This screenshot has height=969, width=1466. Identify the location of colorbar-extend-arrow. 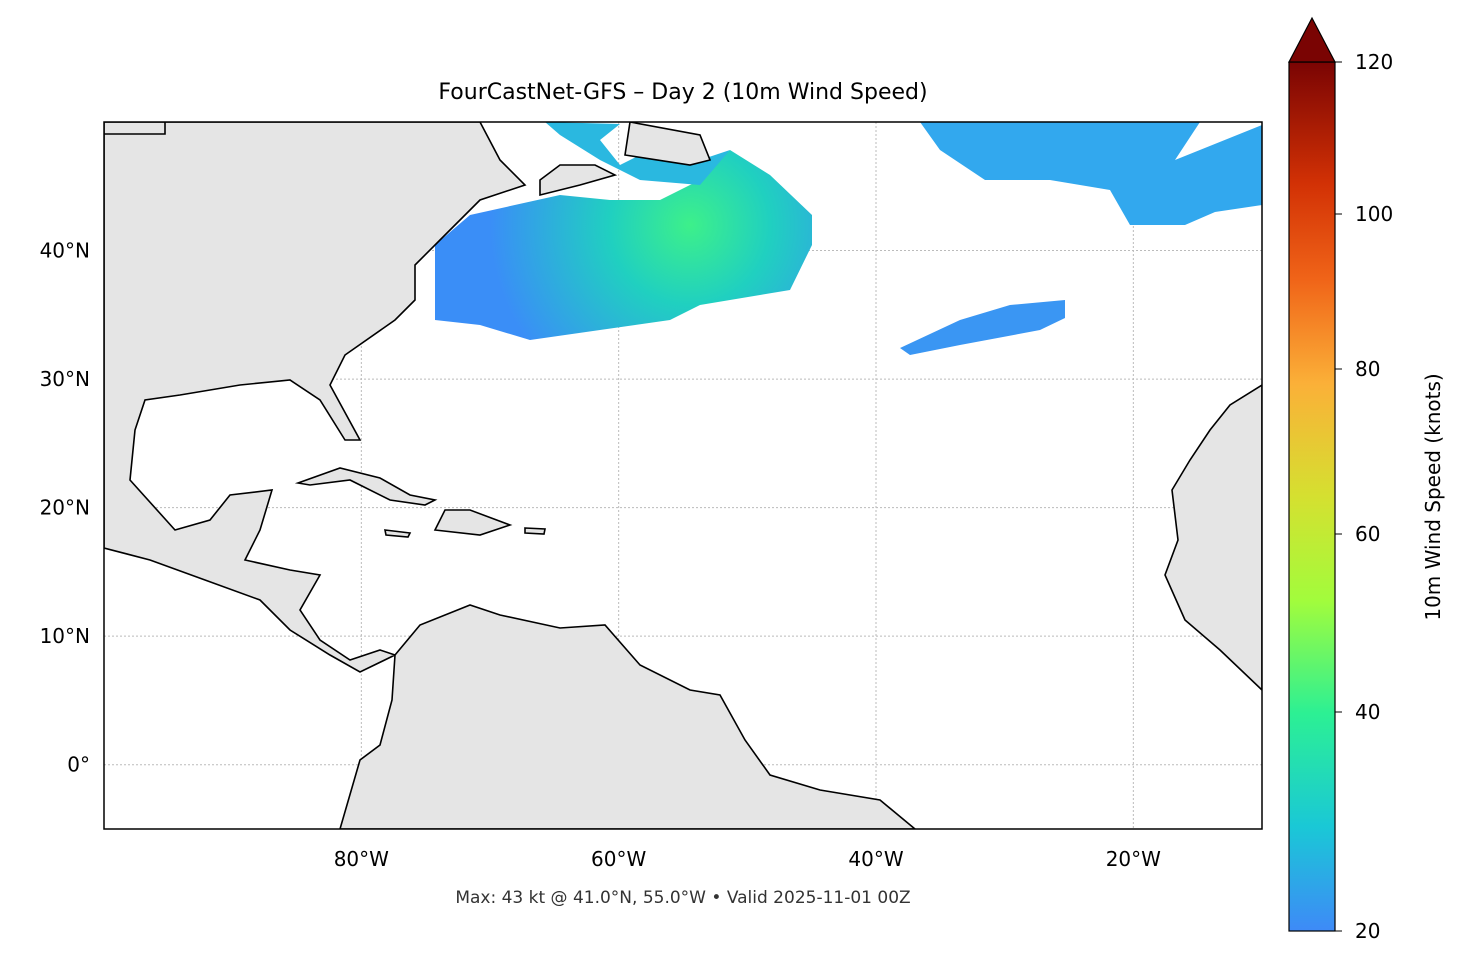
(1312, 39).